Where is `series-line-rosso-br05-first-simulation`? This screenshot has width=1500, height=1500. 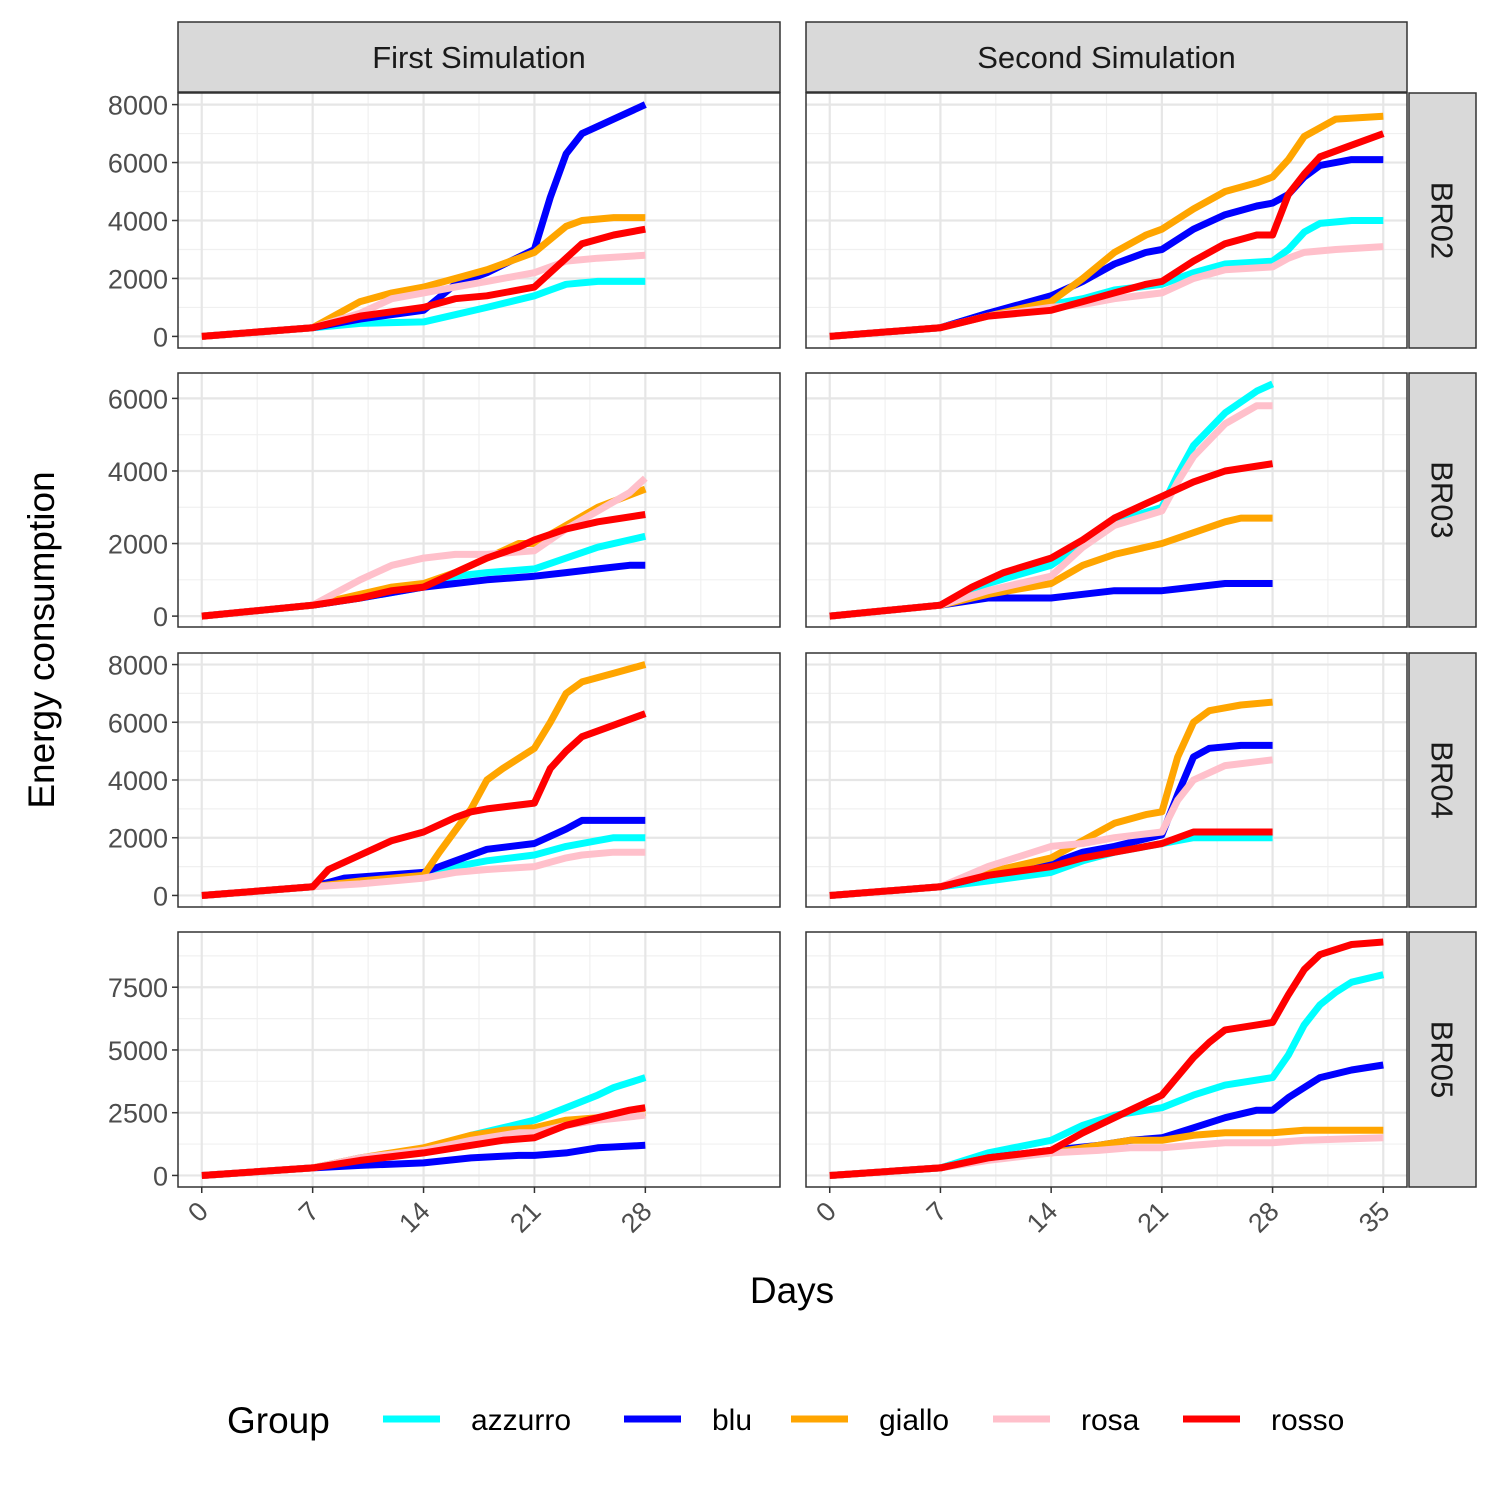 series-line-rosso-br05-first-simulation is located at coordinates (423, 1141).